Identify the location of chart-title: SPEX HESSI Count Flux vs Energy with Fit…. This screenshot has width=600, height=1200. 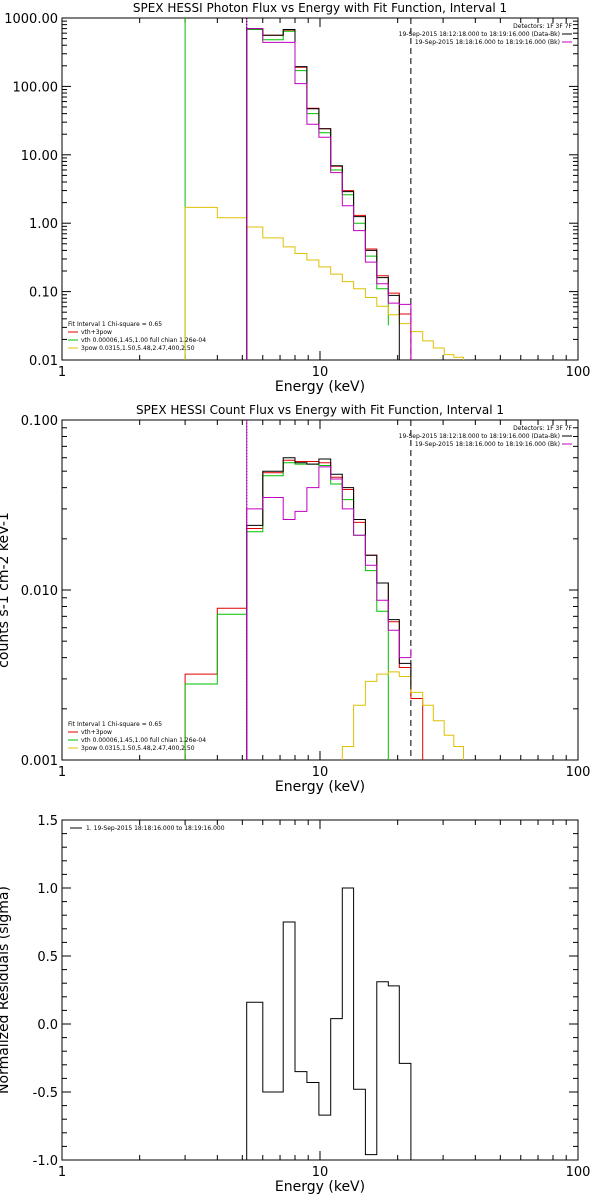
(320, 410).